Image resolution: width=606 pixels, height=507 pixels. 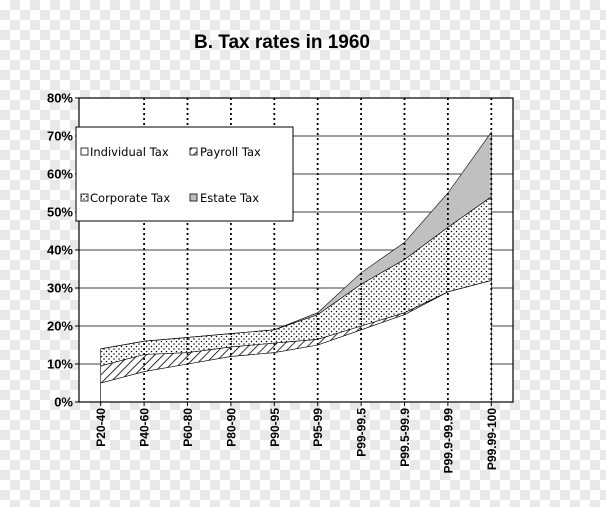 What do you see at coordinates (193, 151) in the screenshot?
I see `legend-swatch-payroll-tax` at bounding box center [193, 151].